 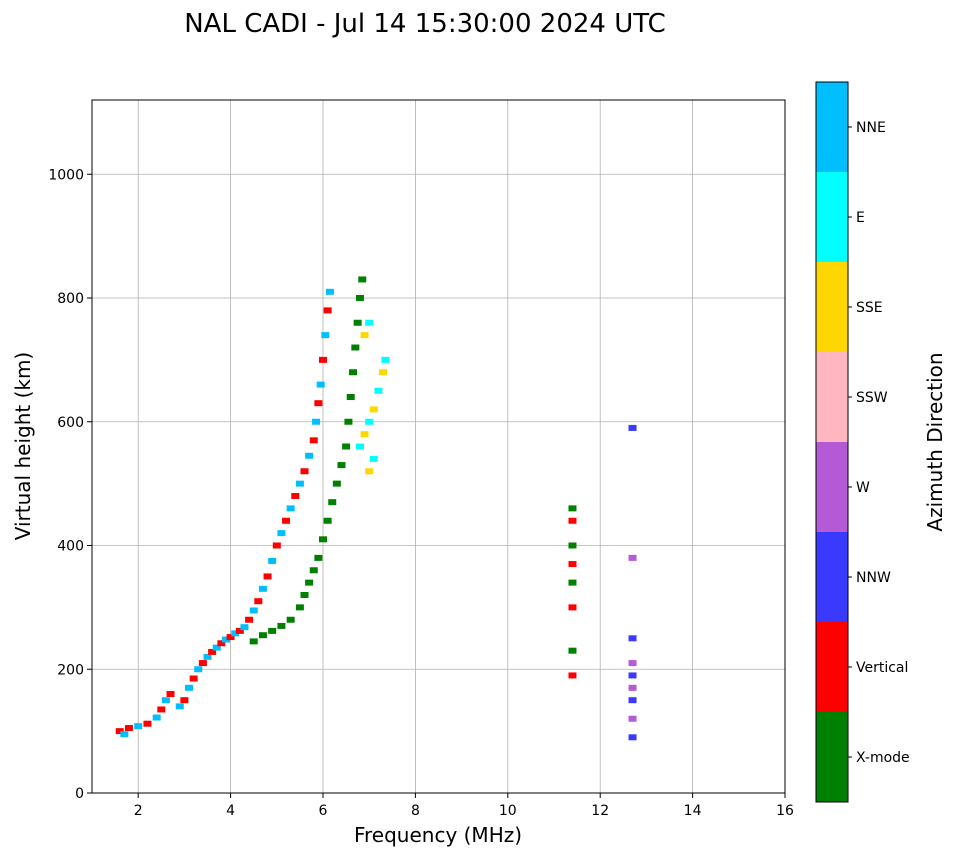 What do you see at coordinates (785, 811) in the screenshot?
I see `x-tick-label: 16` at bounding box center [785, 811].